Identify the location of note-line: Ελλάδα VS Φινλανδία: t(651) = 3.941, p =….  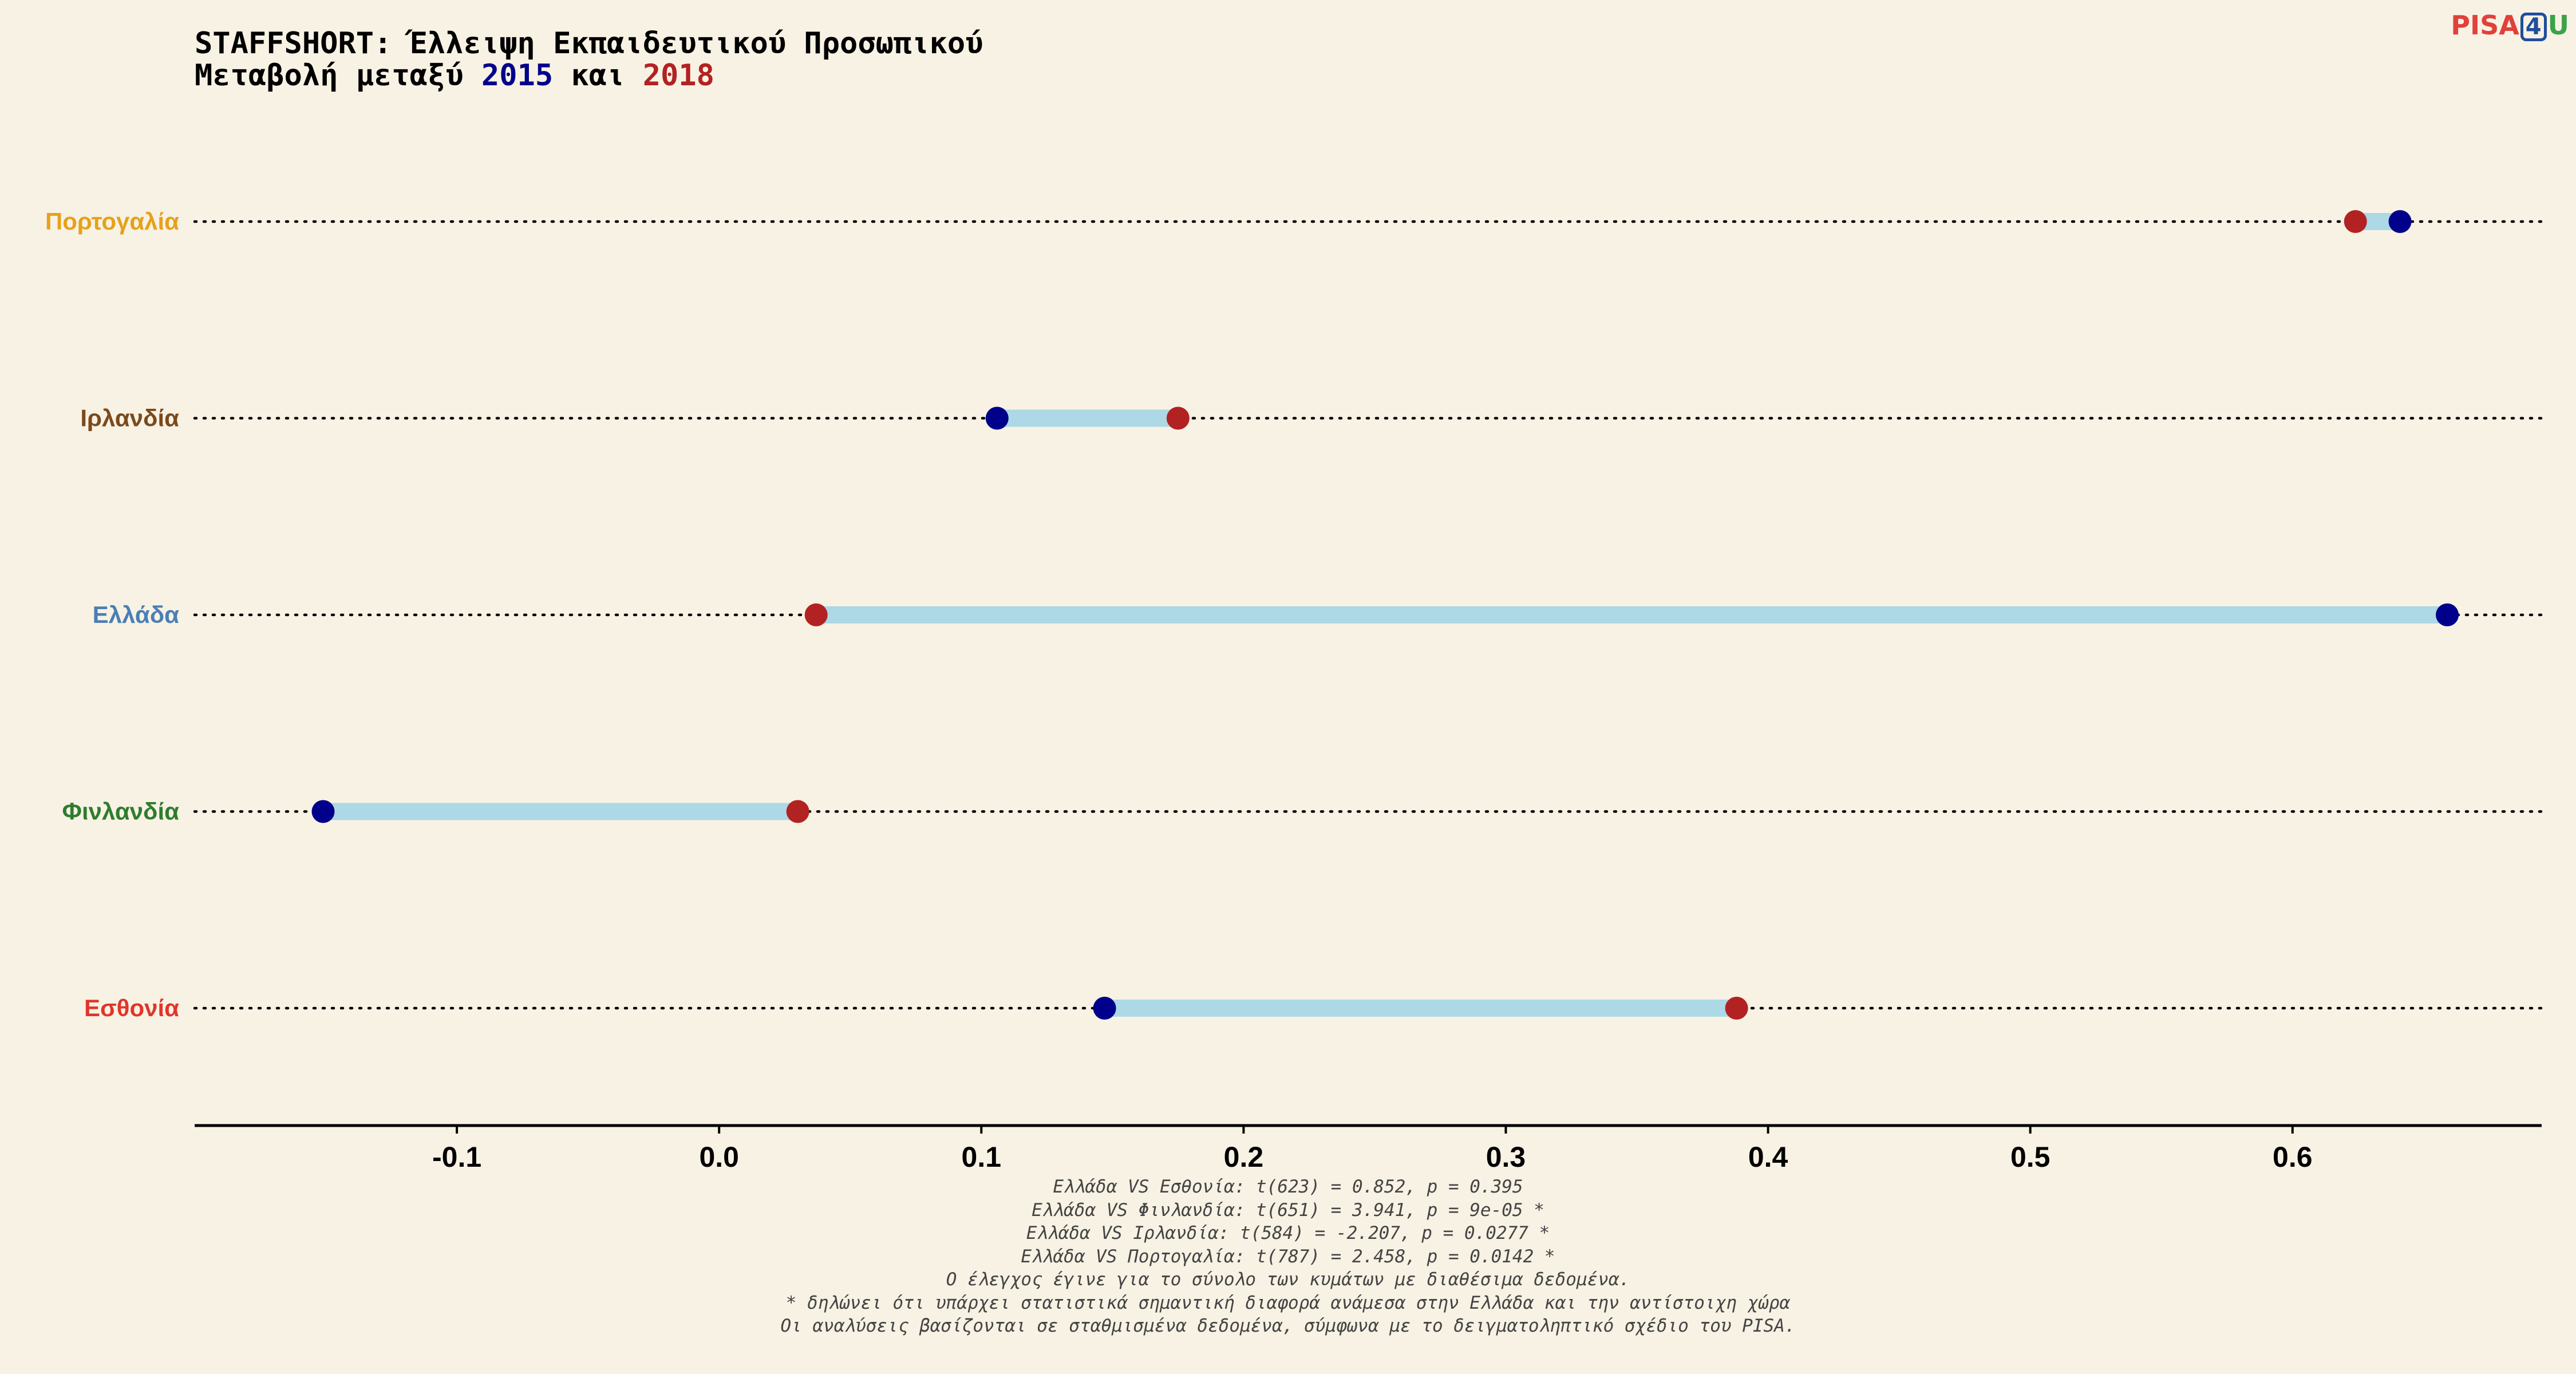
(1288, 1210).